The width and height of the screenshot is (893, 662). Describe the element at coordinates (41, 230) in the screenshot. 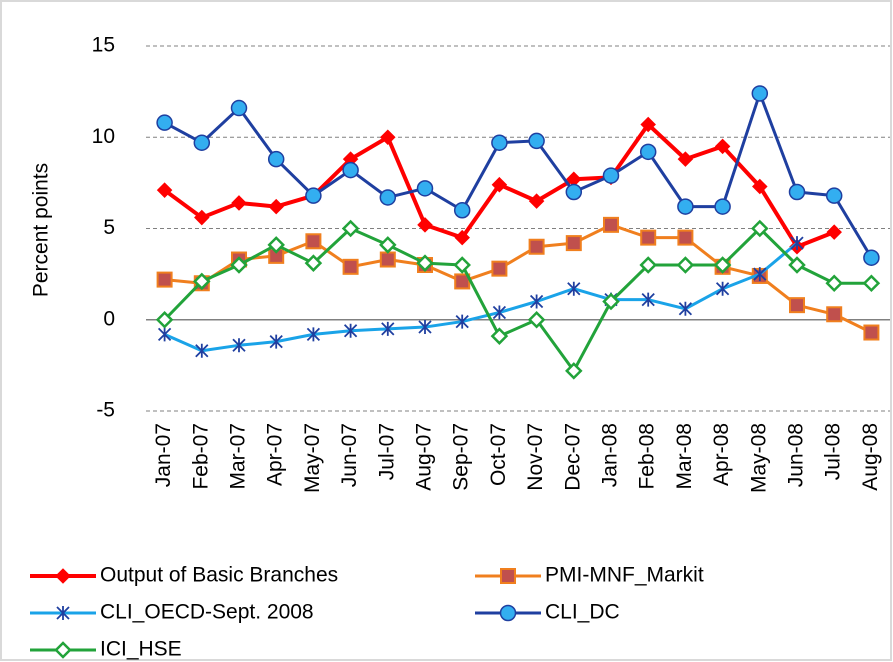

I see `y-axis-label: Percent points` at that location.